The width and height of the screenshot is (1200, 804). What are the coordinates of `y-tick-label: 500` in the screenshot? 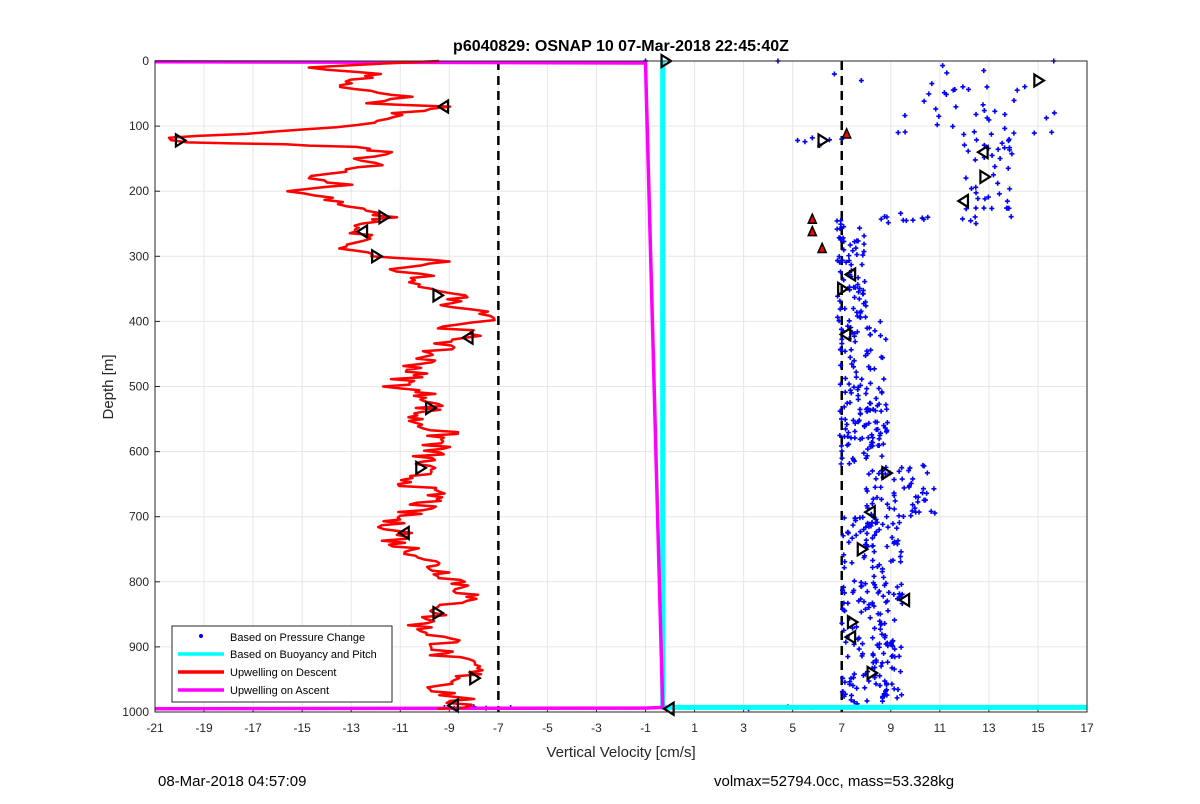 It's located at (139, 387).